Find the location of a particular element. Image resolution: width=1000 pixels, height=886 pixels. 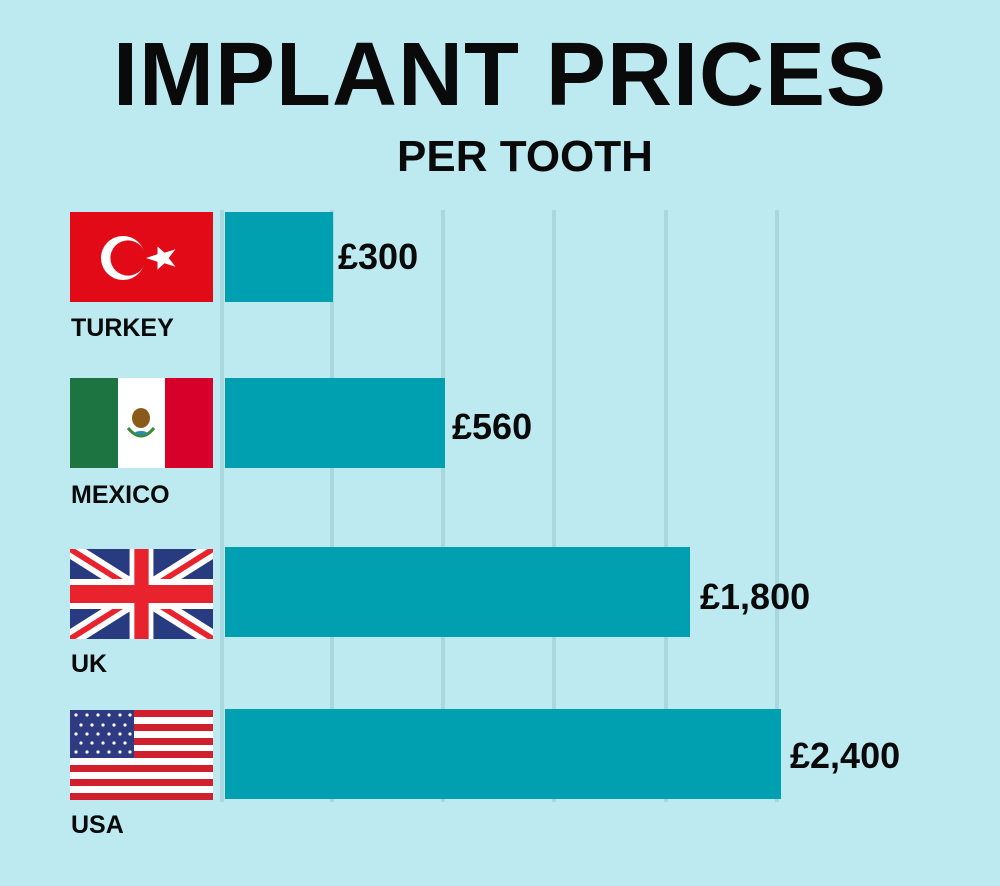

value-label: £300 is located at coordinates (378, 256).